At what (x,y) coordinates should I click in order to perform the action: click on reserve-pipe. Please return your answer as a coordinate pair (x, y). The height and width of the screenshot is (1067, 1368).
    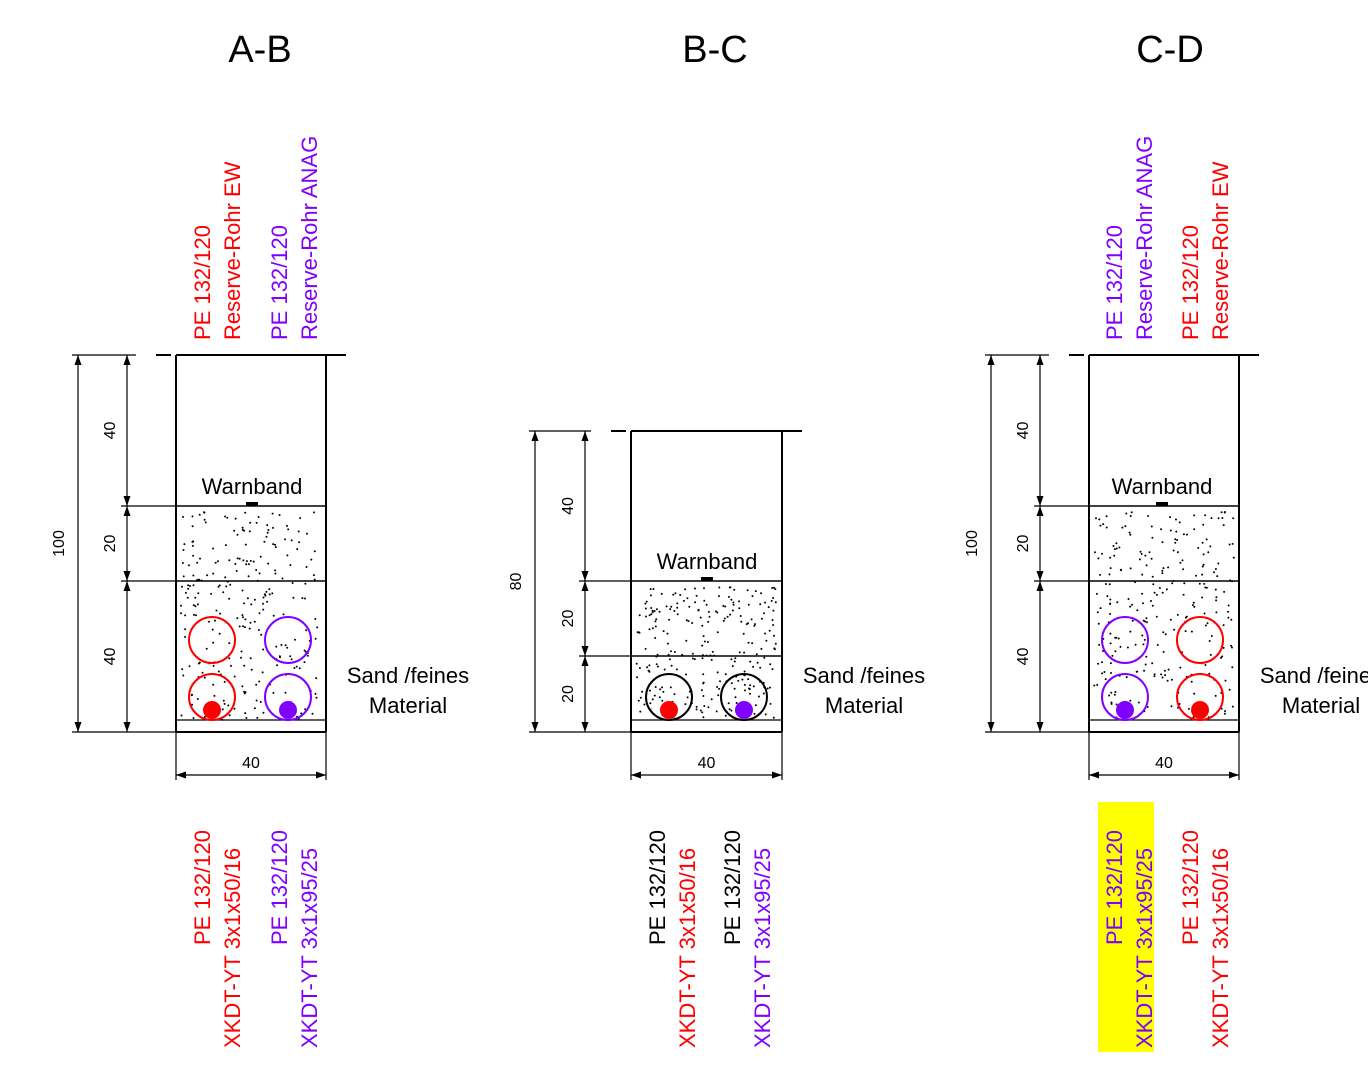
    Looking at the image, I should click on (1125, 640).